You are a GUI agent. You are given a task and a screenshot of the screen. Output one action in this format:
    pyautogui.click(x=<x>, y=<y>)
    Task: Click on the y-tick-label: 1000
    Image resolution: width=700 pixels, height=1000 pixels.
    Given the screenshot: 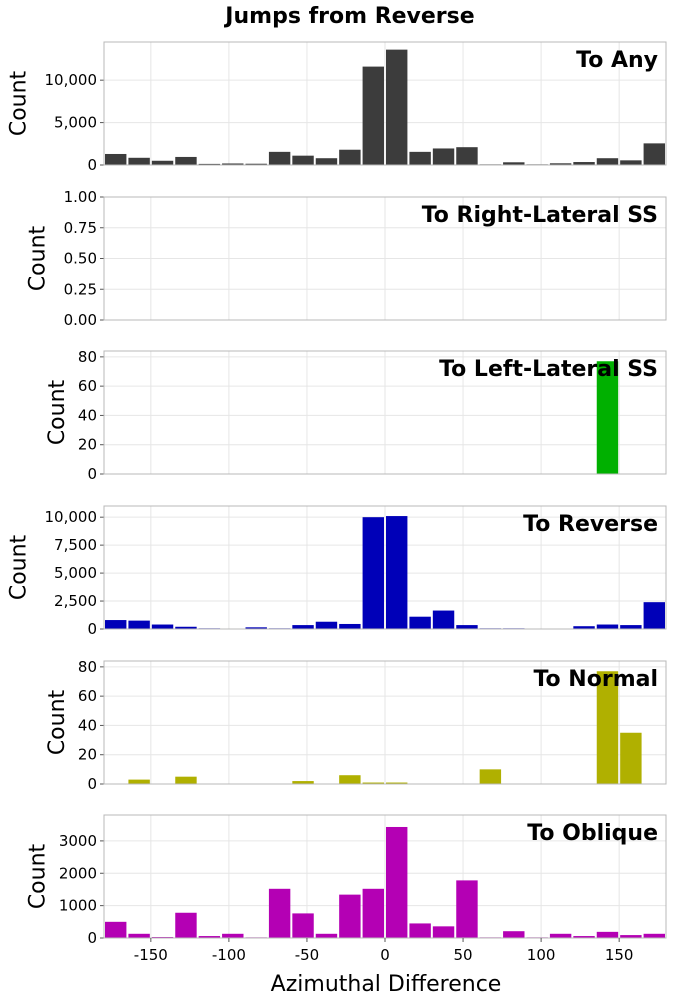 What is the action you would take?
    pyautogui.click(x=78, y=906)
    